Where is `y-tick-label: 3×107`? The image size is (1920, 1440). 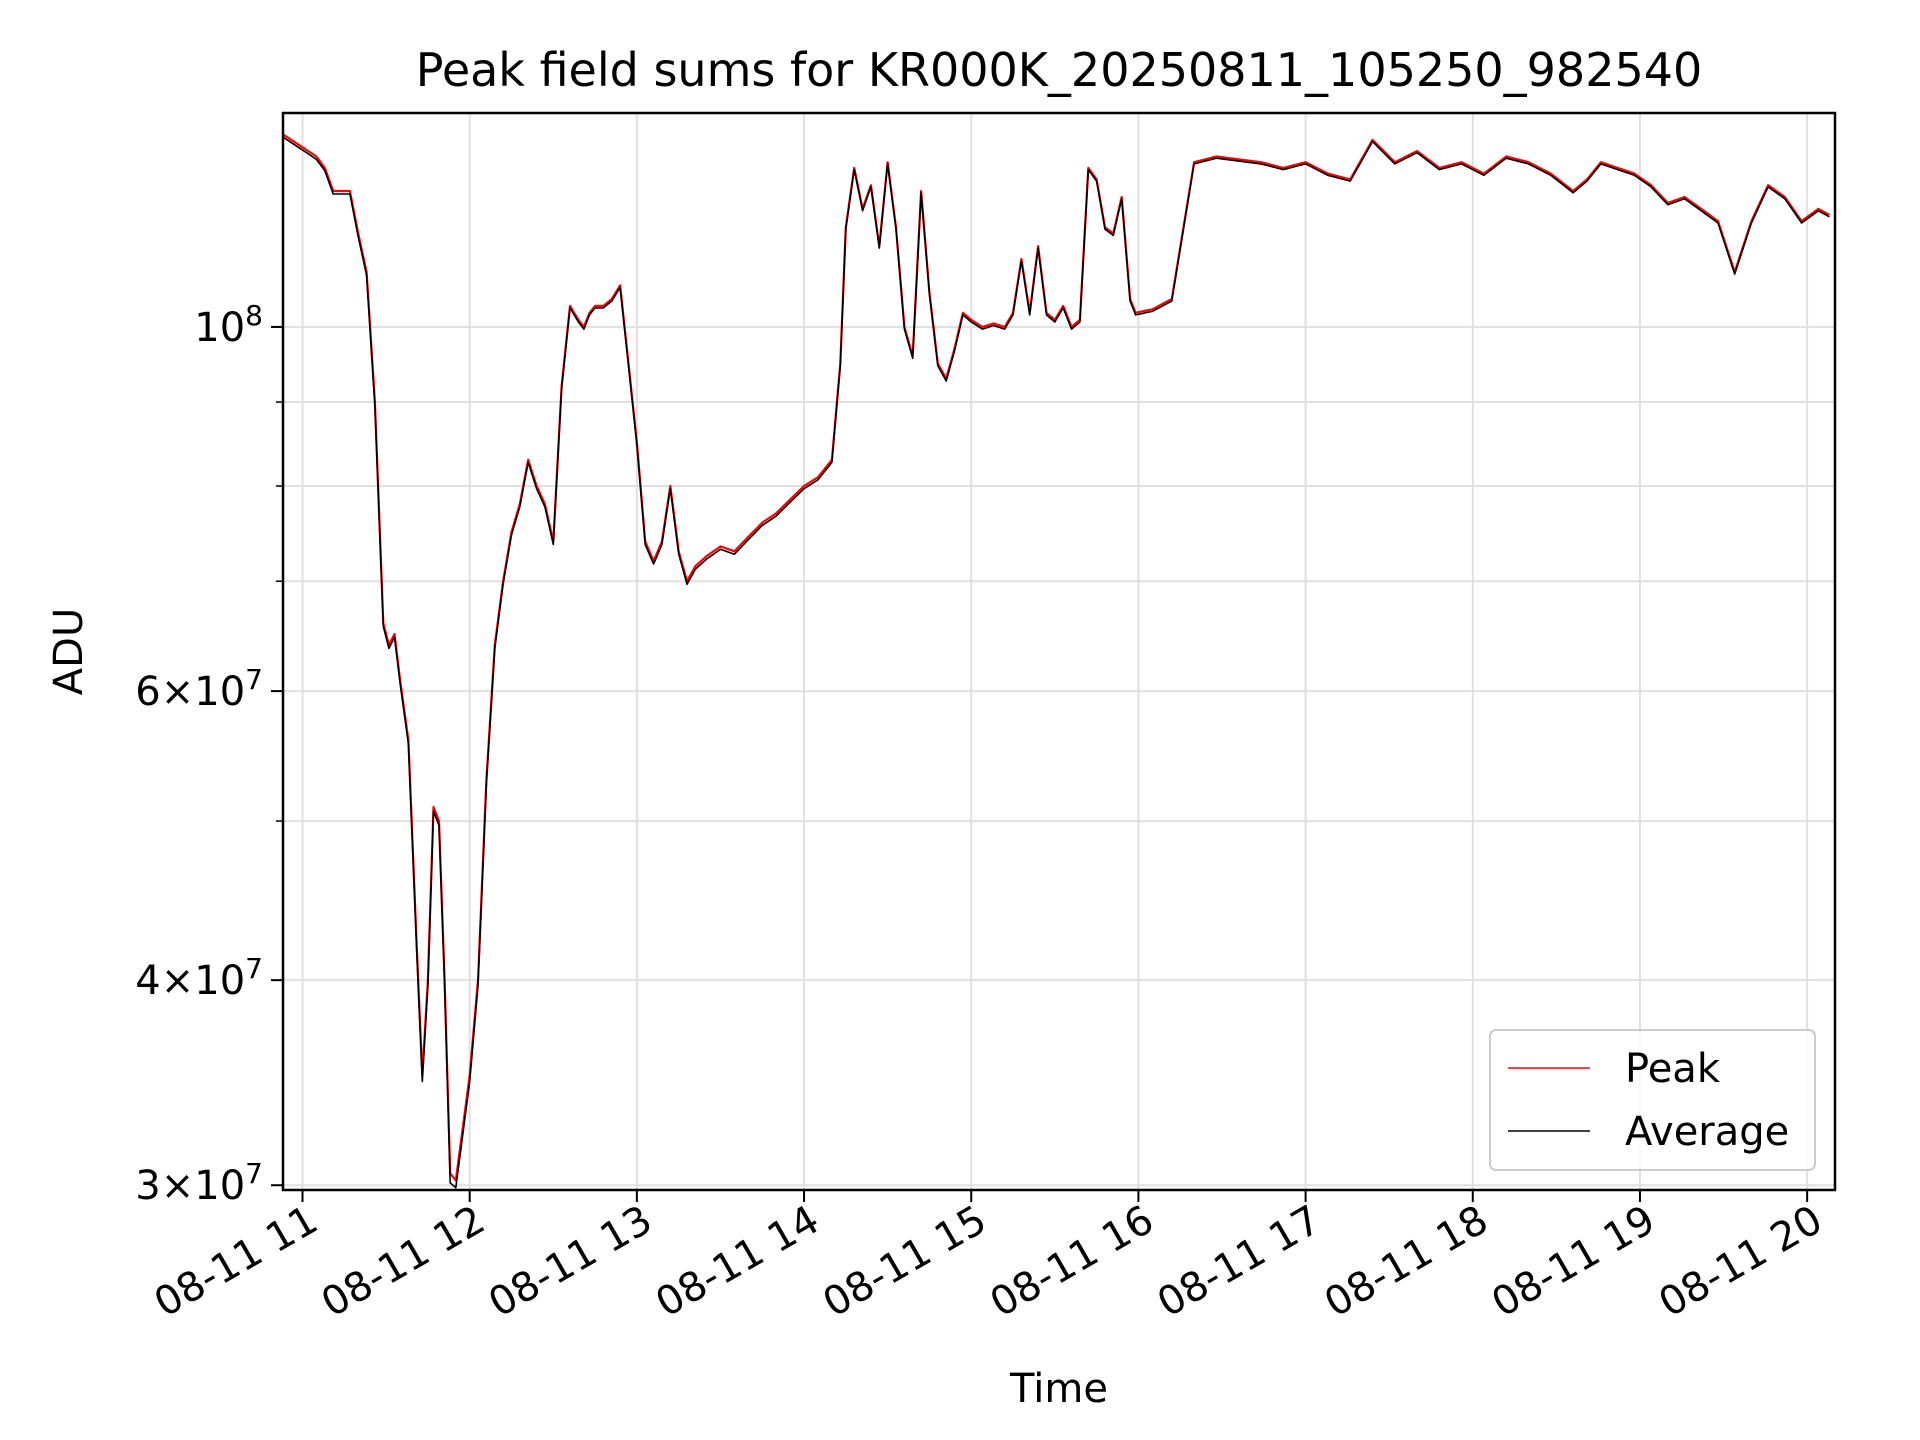 y-tick-label: 3×107 is located at coordinates (199, 1183).